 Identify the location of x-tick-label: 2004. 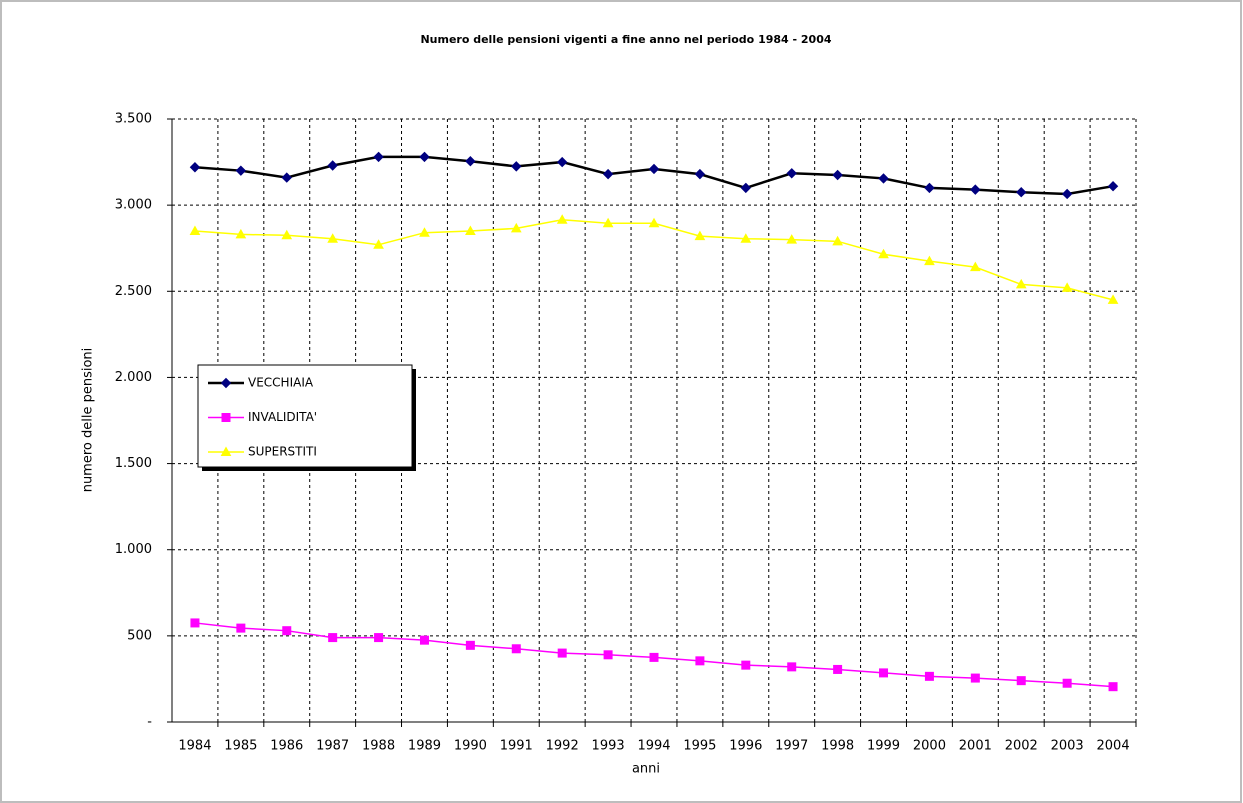
(1113, 746).